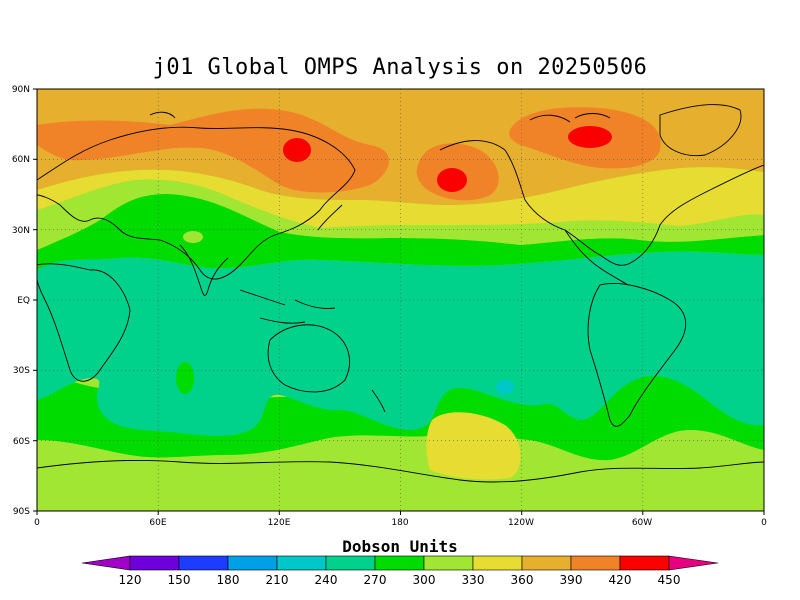  I want to click on colorbar-tick-label: 450, so click(669, 580).